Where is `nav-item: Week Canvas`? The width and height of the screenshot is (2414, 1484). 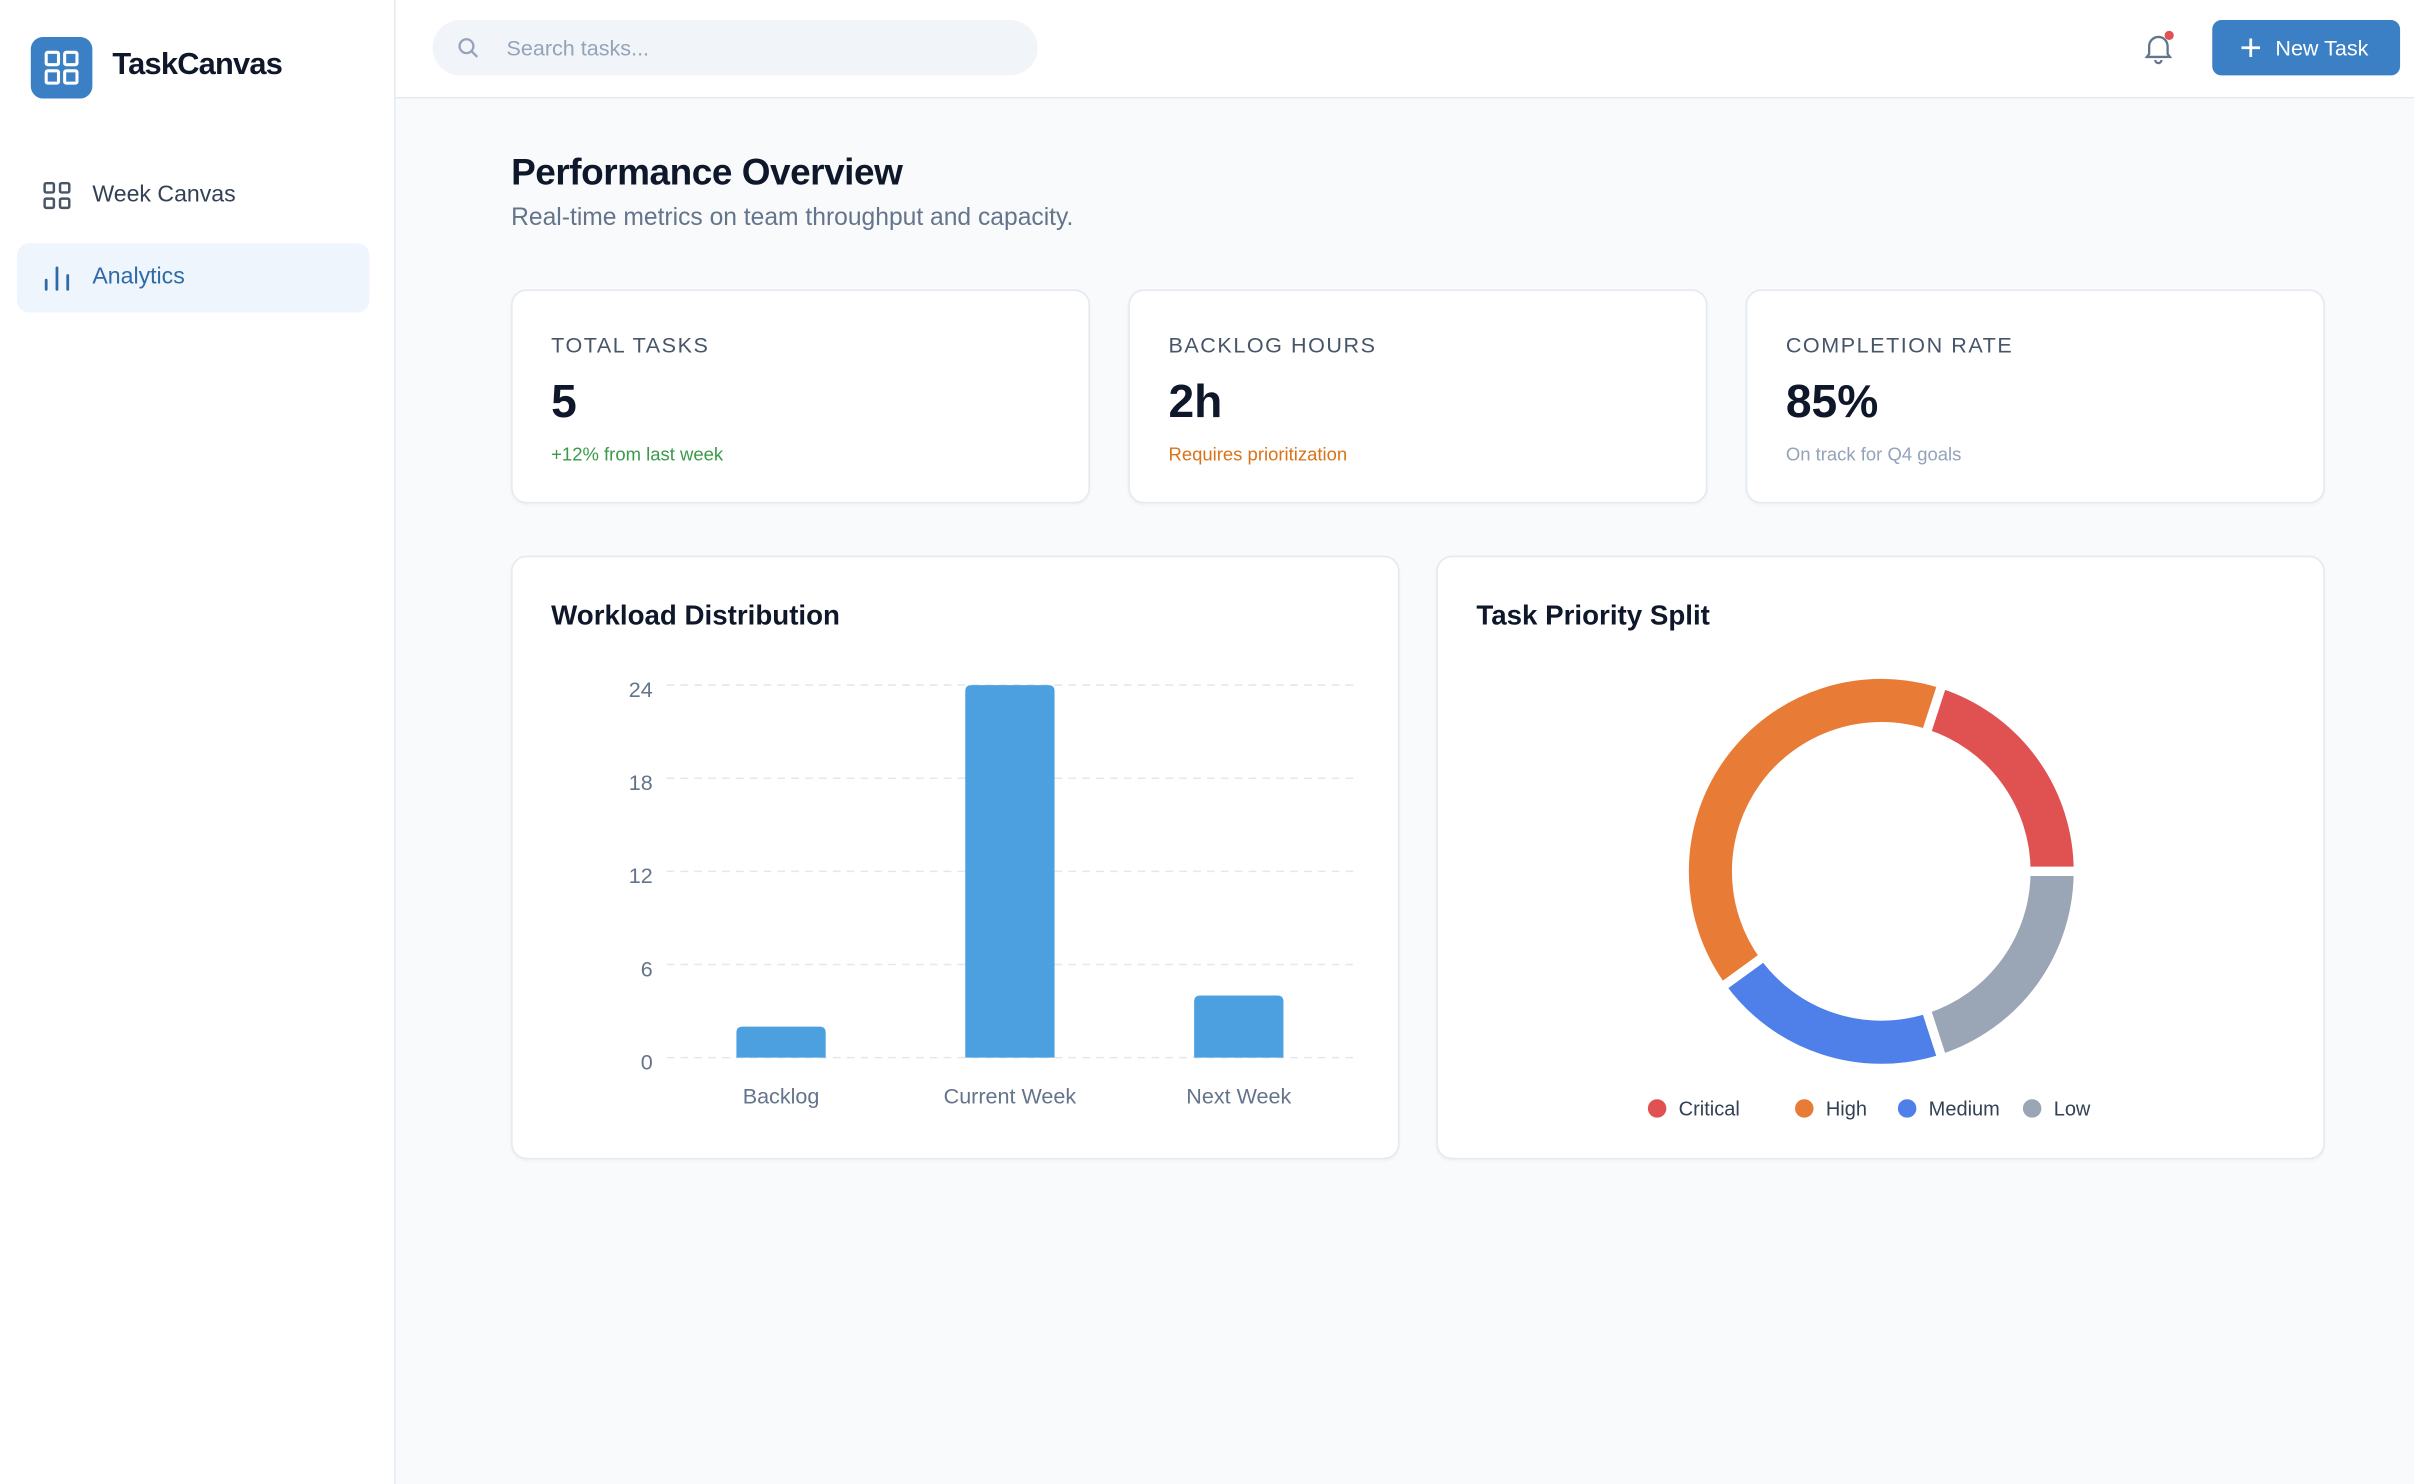
nav-item: Week Canvas is located at coordinates (193, 196).